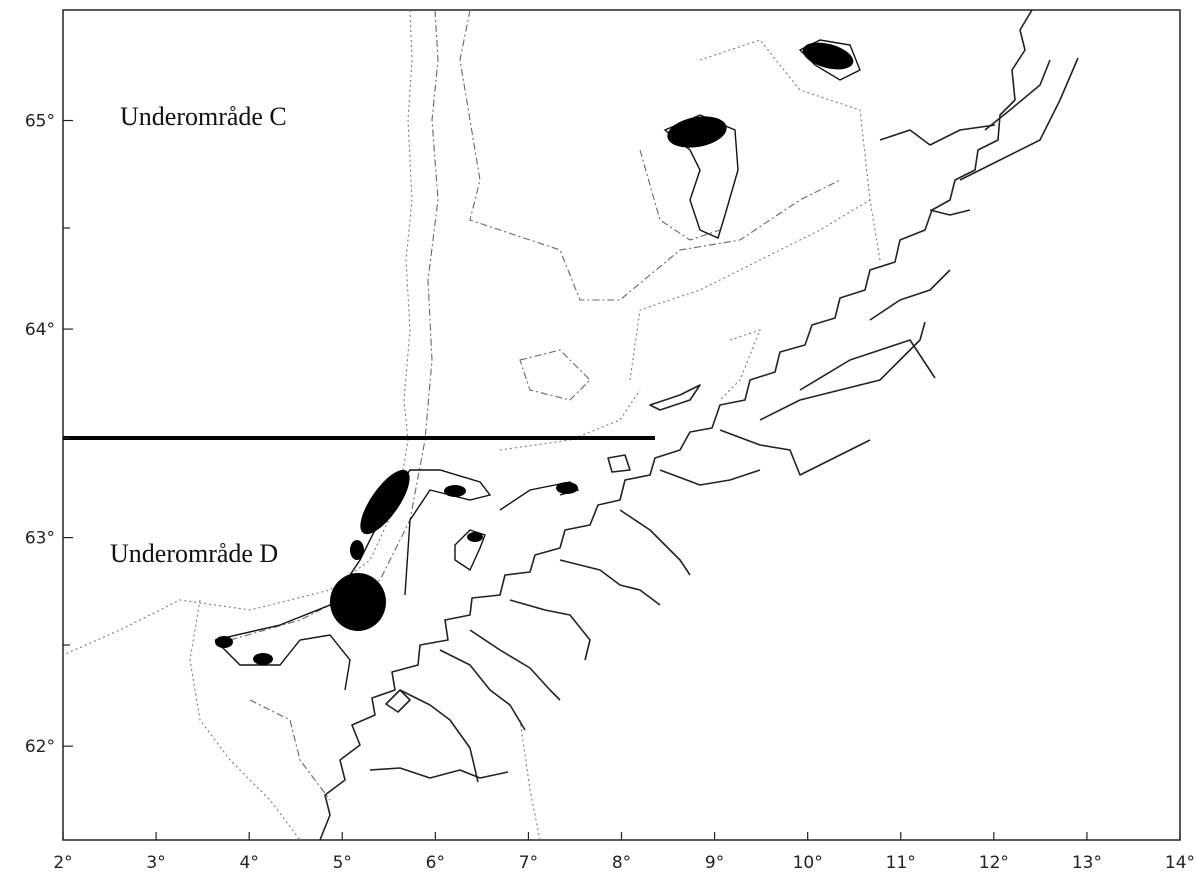  What do you see at coordinates (155, 863) in the screenshot?
I see `x-tick-label: 3°` at bounding box center [155, 863].